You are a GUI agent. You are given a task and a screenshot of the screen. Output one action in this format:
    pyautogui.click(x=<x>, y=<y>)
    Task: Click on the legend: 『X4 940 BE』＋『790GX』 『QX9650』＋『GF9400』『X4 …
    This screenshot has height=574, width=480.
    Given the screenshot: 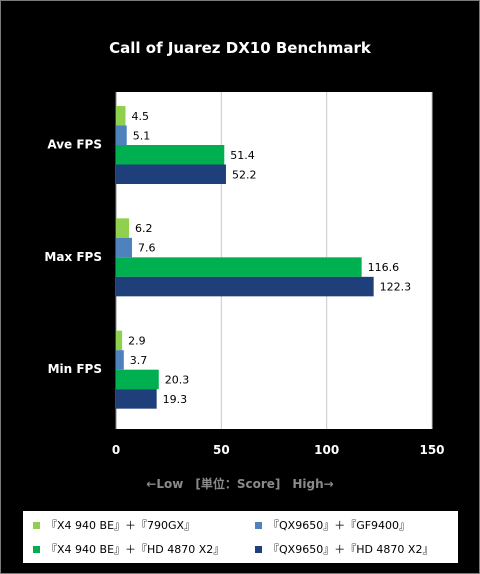 What is the action you would take?
    pyautogui.click(x=240, y=537)
    